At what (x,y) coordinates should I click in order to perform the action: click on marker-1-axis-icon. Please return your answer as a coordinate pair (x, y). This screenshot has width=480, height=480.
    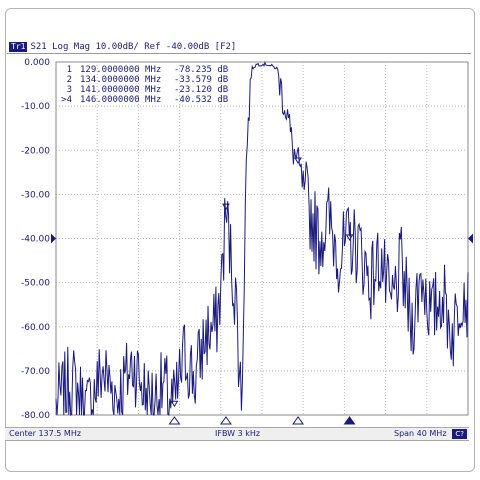
    Looking at the image, I should click on (174, 420).